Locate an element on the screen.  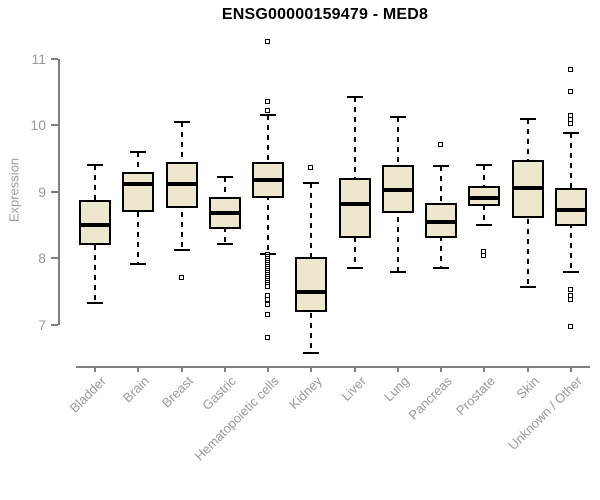
x-axis-line is located at coordinates (333, 367).